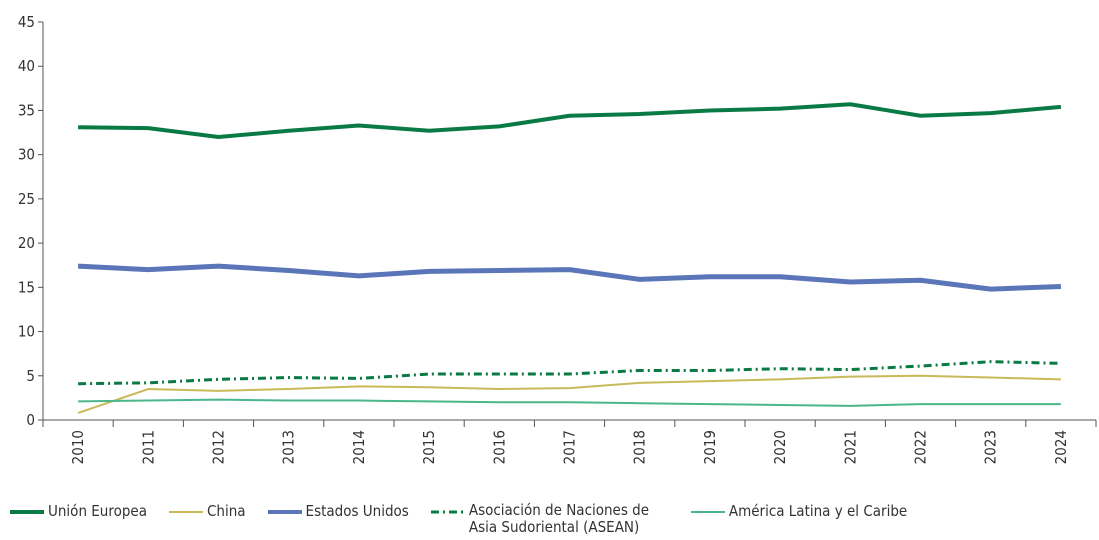 The width and height of the screenshot is (1099, 540). Describe the element at coordinates (26, 243) in the screenshot. I see `y-tick-label: 20` at that location.